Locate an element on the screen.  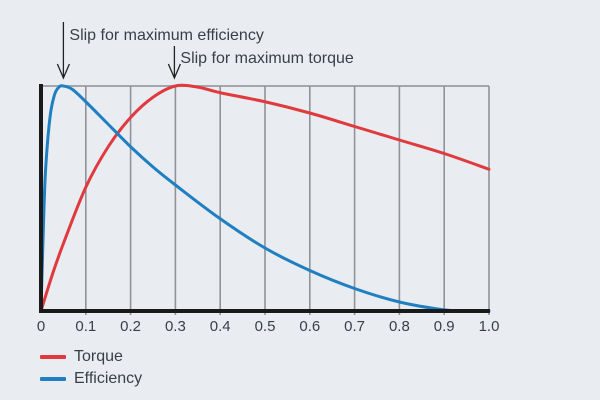
x-tick-label: 0.1 is located at coordinates (85, 326).